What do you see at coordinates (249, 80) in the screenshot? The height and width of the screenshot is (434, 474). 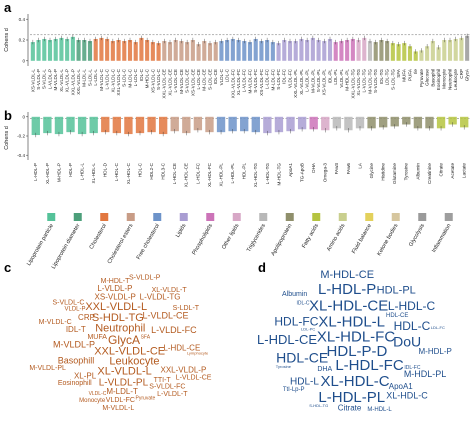 I see `a-x-tick-label: M-VLDL-FC` at bounding box center [249, 80].